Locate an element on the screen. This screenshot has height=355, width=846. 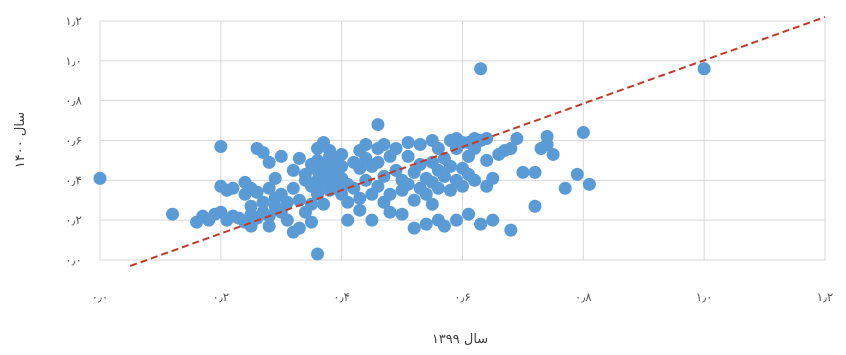
x-tick-label: ۰٫۶ is located at coordinates (462, 297).